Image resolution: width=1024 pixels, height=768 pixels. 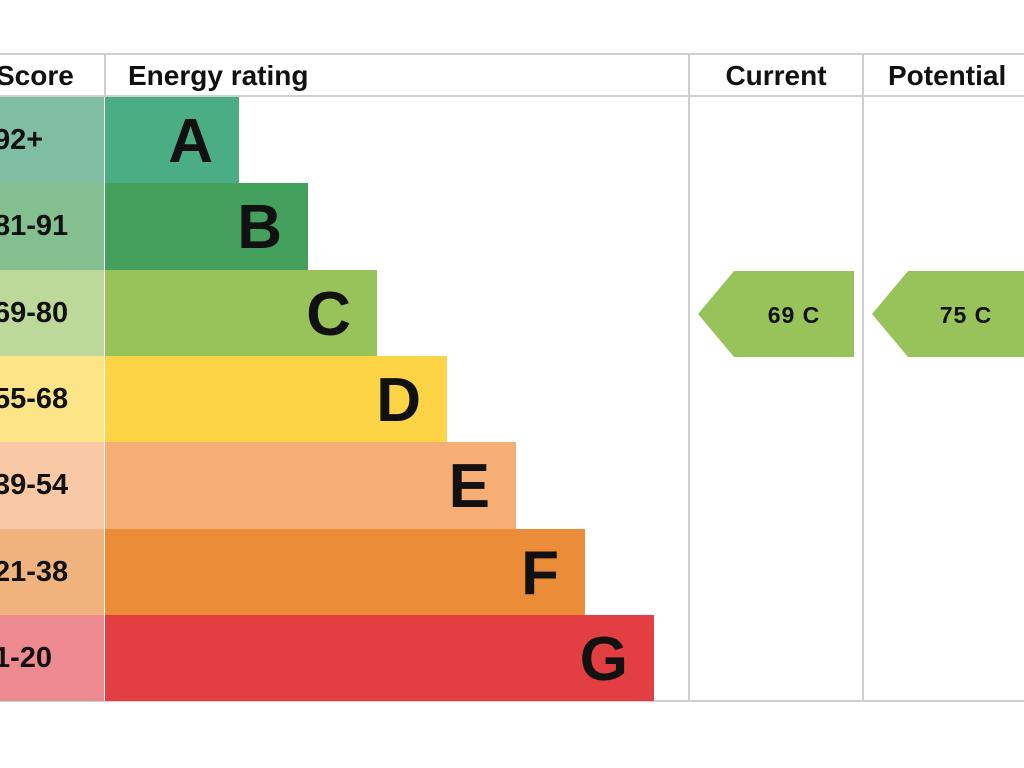 I want to click on score-range-a: 92+, so click(x=52, y=140).